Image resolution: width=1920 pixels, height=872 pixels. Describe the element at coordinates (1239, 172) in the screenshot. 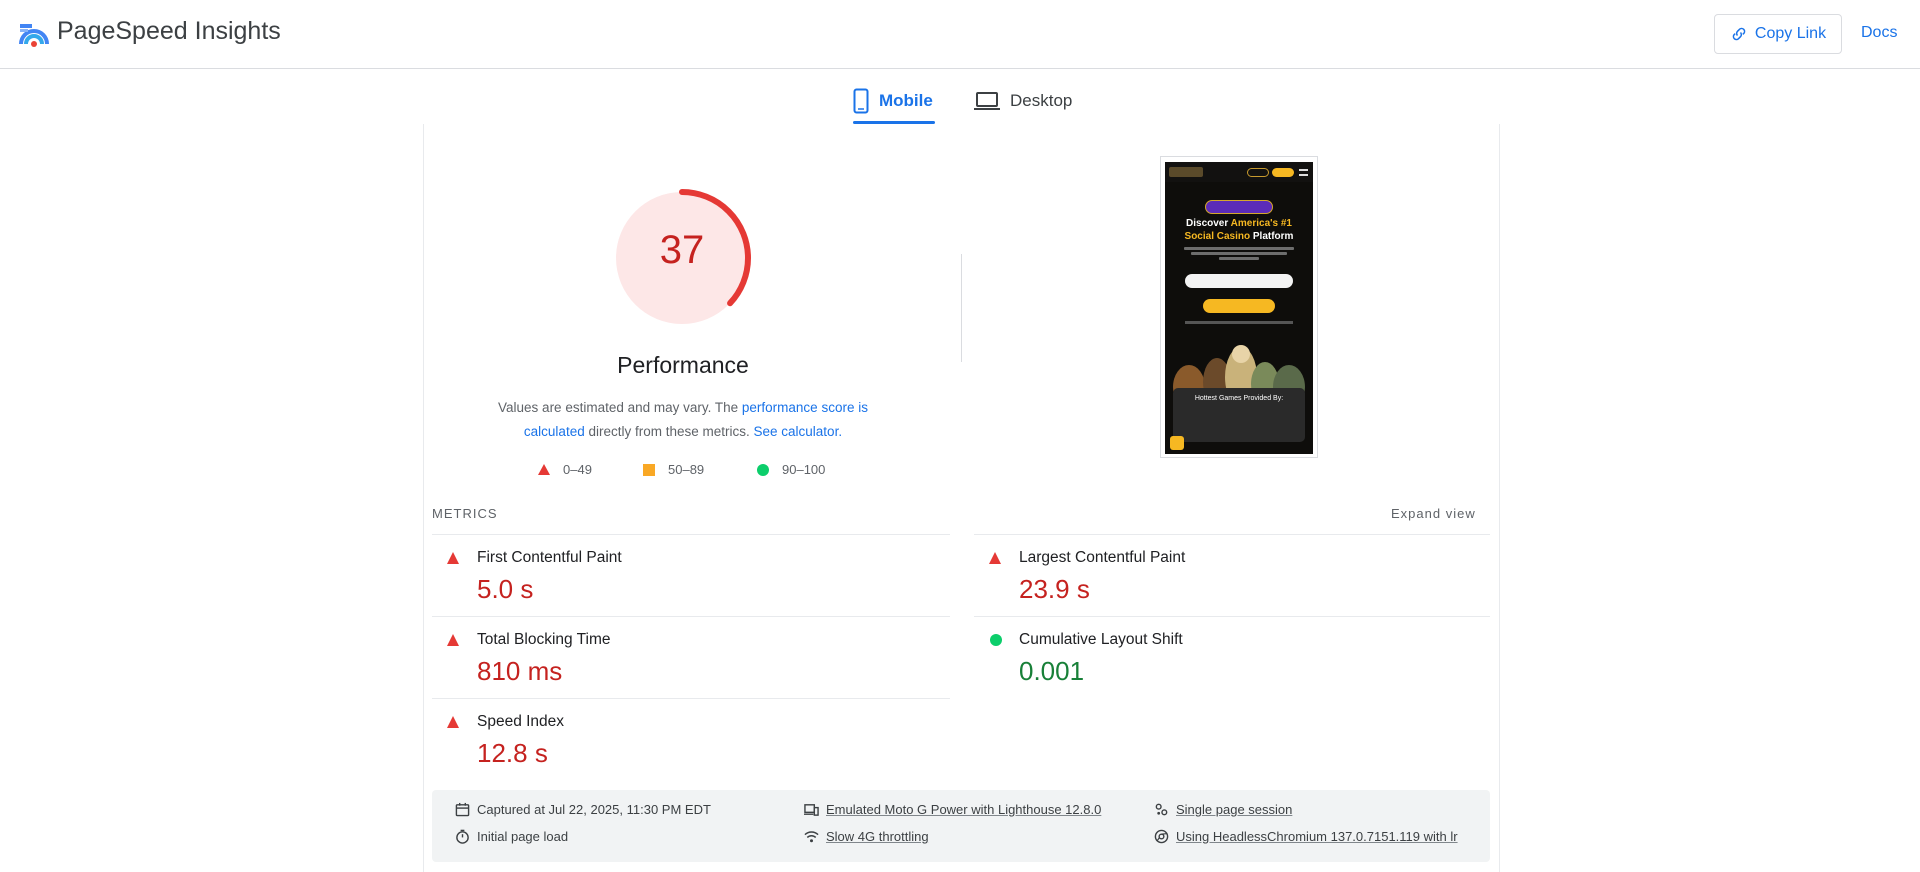

I see `thumb-navbar` at that location.